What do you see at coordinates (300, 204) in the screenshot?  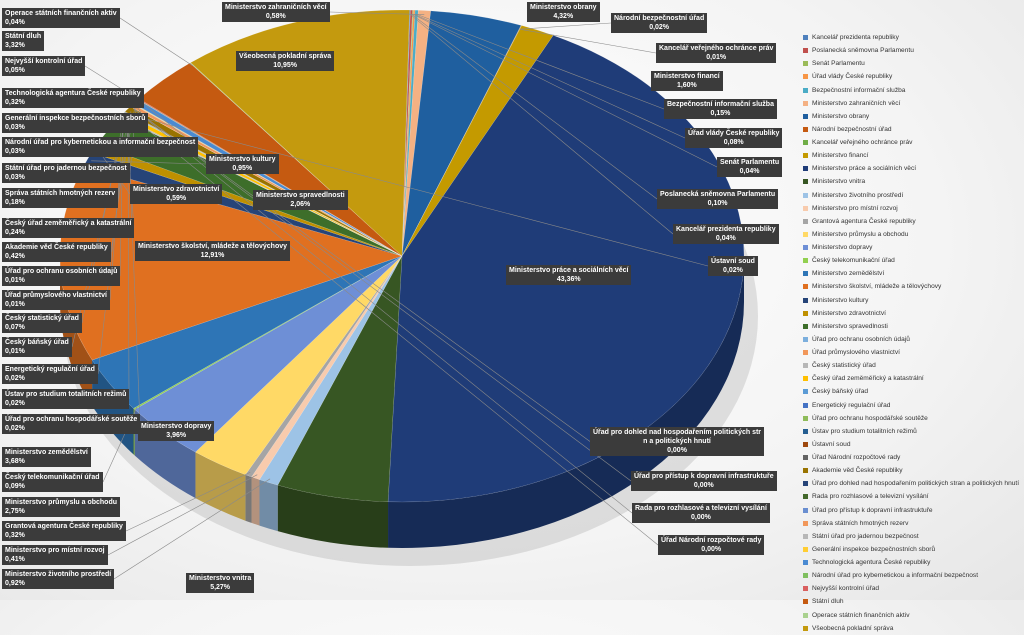 I see `data-label-value: 2,06%` at bounding box center [300, 204].